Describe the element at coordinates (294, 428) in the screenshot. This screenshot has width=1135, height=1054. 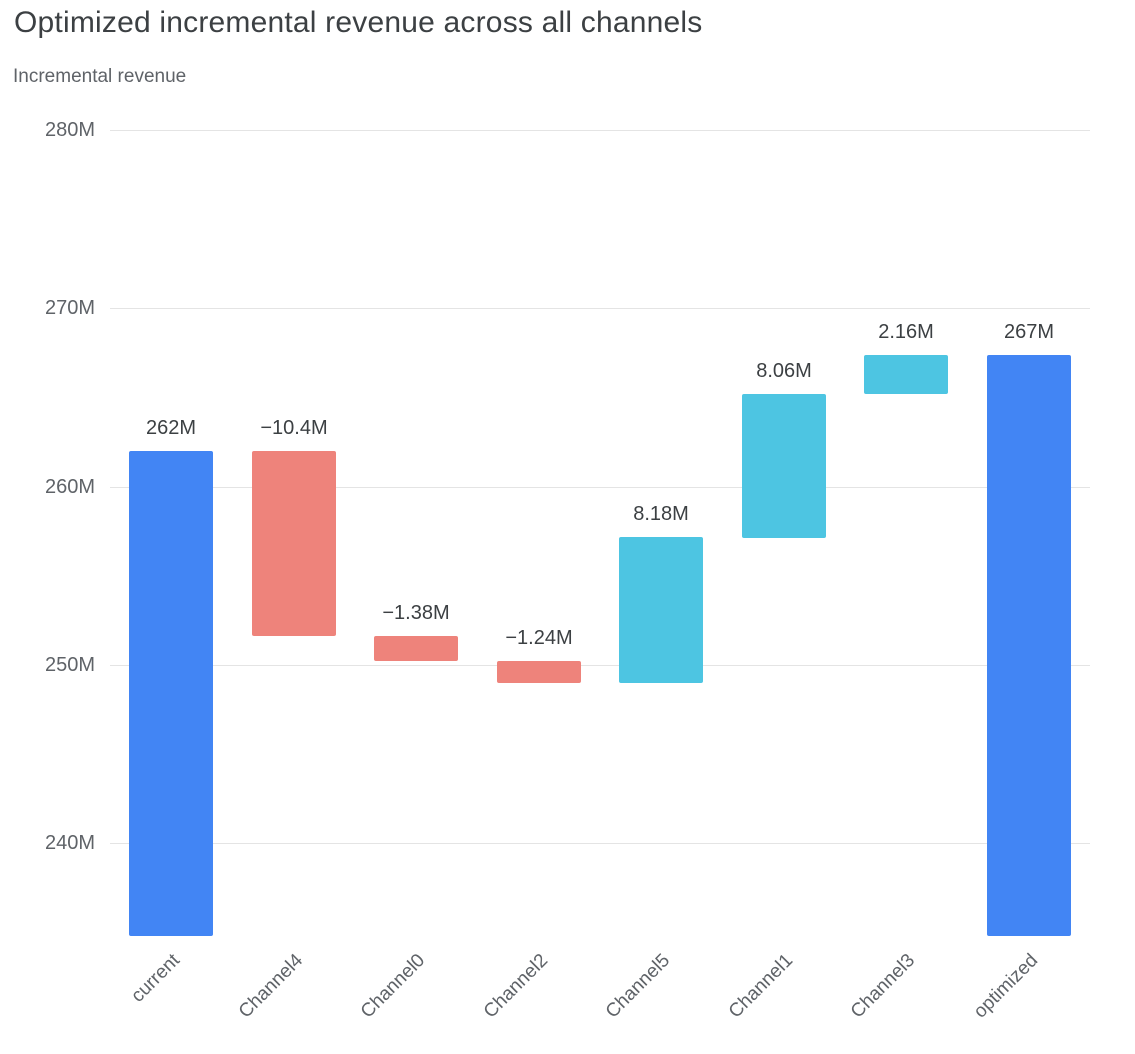
I see `bar-value-label-channel4: −10.4M` at that location.